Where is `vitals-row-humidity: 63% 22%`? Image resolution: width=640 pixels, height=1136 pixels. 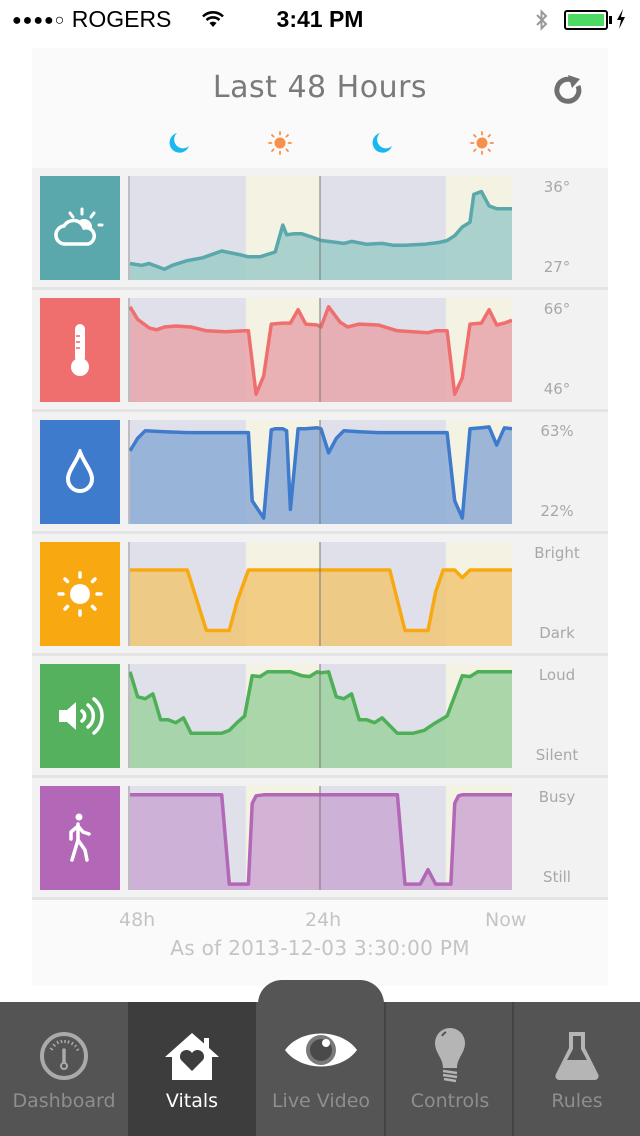 vitals-row-humidity: 63% 22% is located at coordinates (320, 473).